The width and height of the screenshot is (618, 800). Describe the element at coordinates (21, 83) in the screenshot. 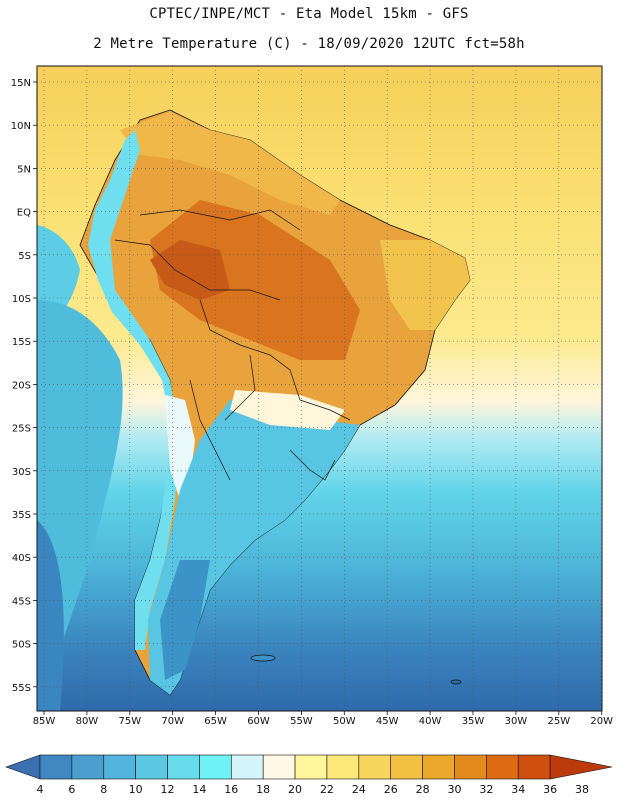

I see `lat-label: 15N` at that location.